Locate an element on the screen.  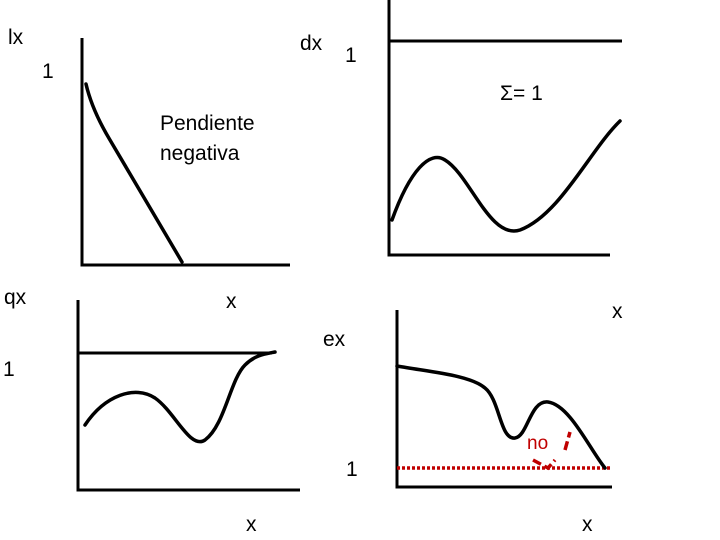
annotation: Σ= 1 is located at coordinates (521, 93).